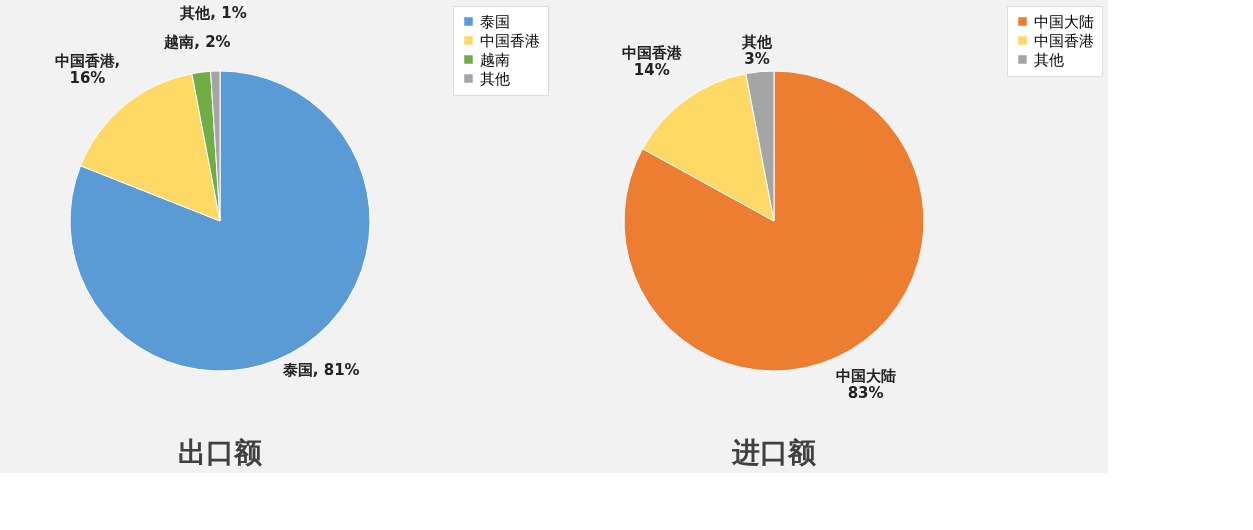  Describe the element at coordinates (495, 21) in the screenshot. I see `legend-label: 泰国` at that location.